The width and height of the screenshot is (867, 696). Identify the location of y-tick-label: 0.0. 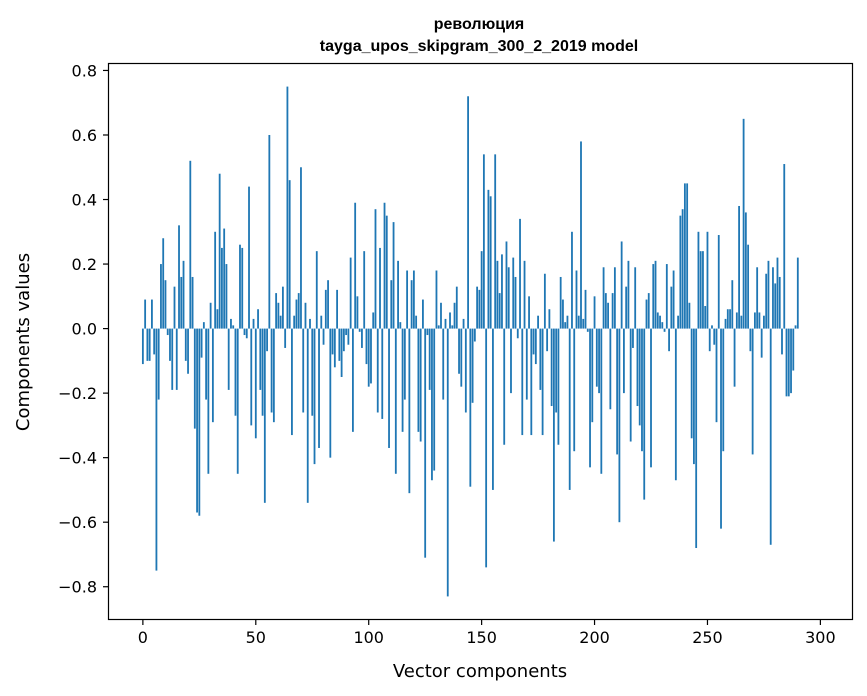
(84, 329).